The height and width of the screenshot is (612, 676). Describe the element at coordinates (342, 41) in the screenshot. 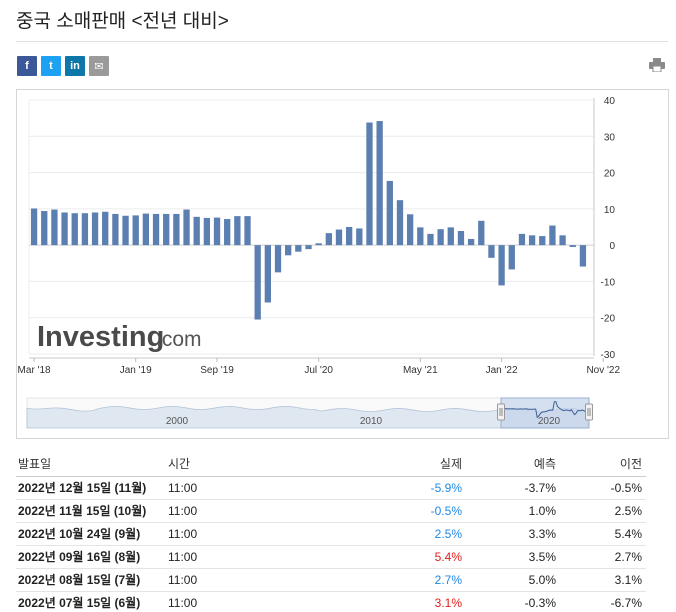

I see `title-divider` at that location.